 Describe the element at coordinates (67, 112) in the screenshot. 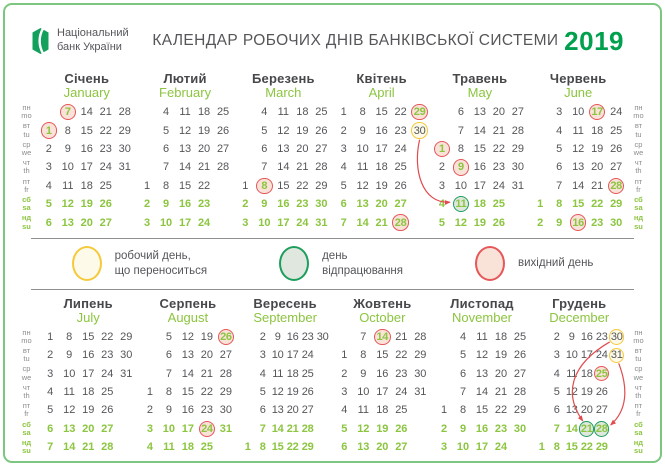

I see `day-cell: 7` at that location.